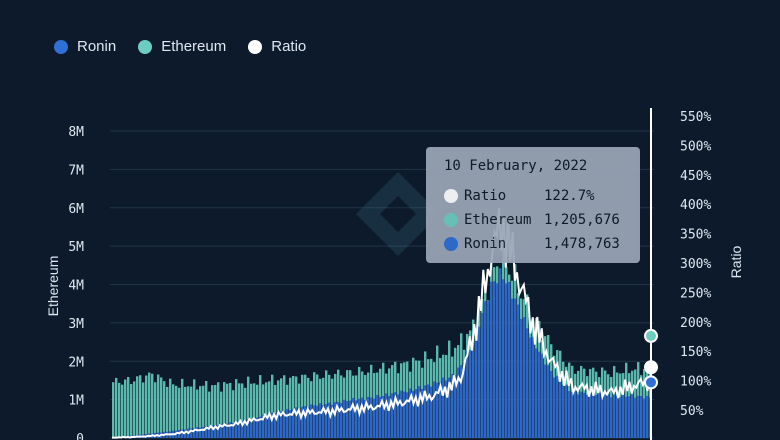 The height and width of the screenshot is (440, 780). What do you see at coordinates (651, 335) in the screenshot?
I see `ethereum-marker` at bounding box center [651, 335].